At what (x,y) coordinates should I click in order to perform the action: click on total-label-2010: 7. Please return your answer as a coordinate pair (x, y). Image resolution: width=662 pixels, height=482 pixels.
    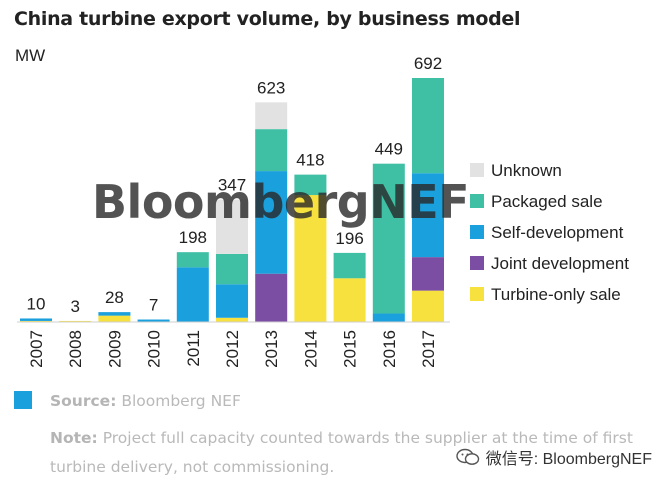
    Looking at the image, I should click on (153, 305).